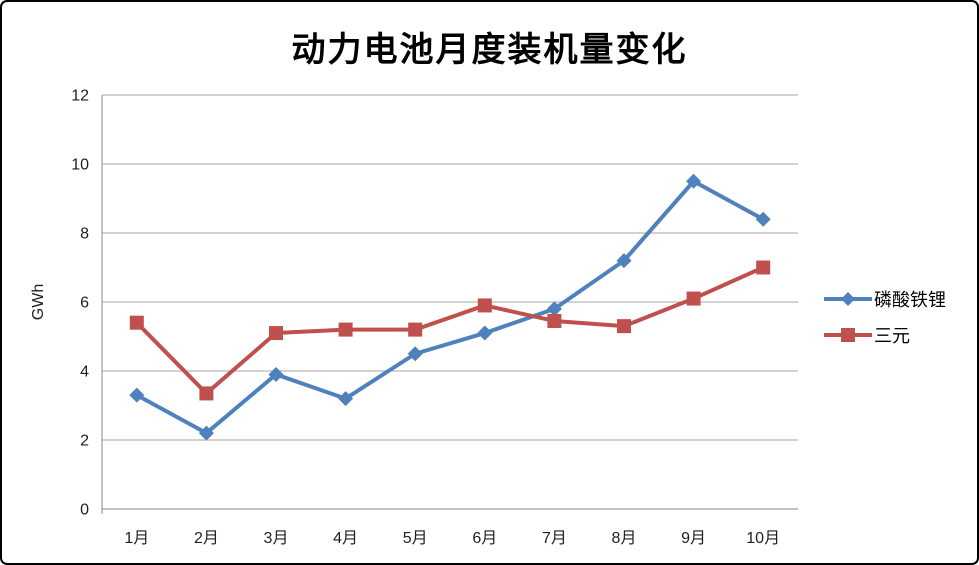 The image size is (979, 565). What do you see at coordinates (489, 50) in the screenshot?
I see `chart-title: 动力电池月度装机量变化` at bounding box center [489, 50].